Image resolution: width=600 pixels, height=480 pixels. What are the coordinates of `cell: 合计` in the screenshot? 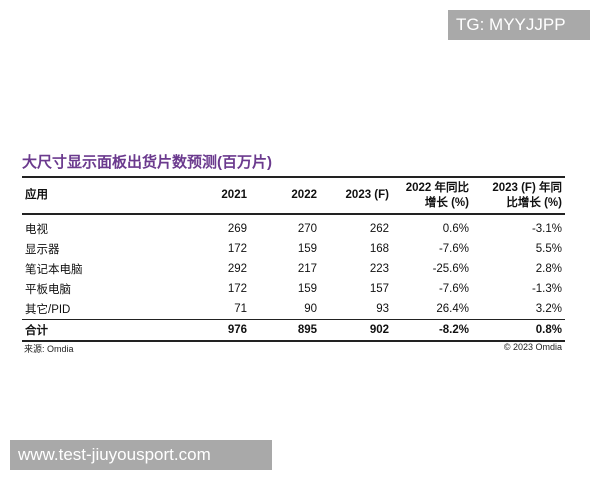 It's located at (36, 331).